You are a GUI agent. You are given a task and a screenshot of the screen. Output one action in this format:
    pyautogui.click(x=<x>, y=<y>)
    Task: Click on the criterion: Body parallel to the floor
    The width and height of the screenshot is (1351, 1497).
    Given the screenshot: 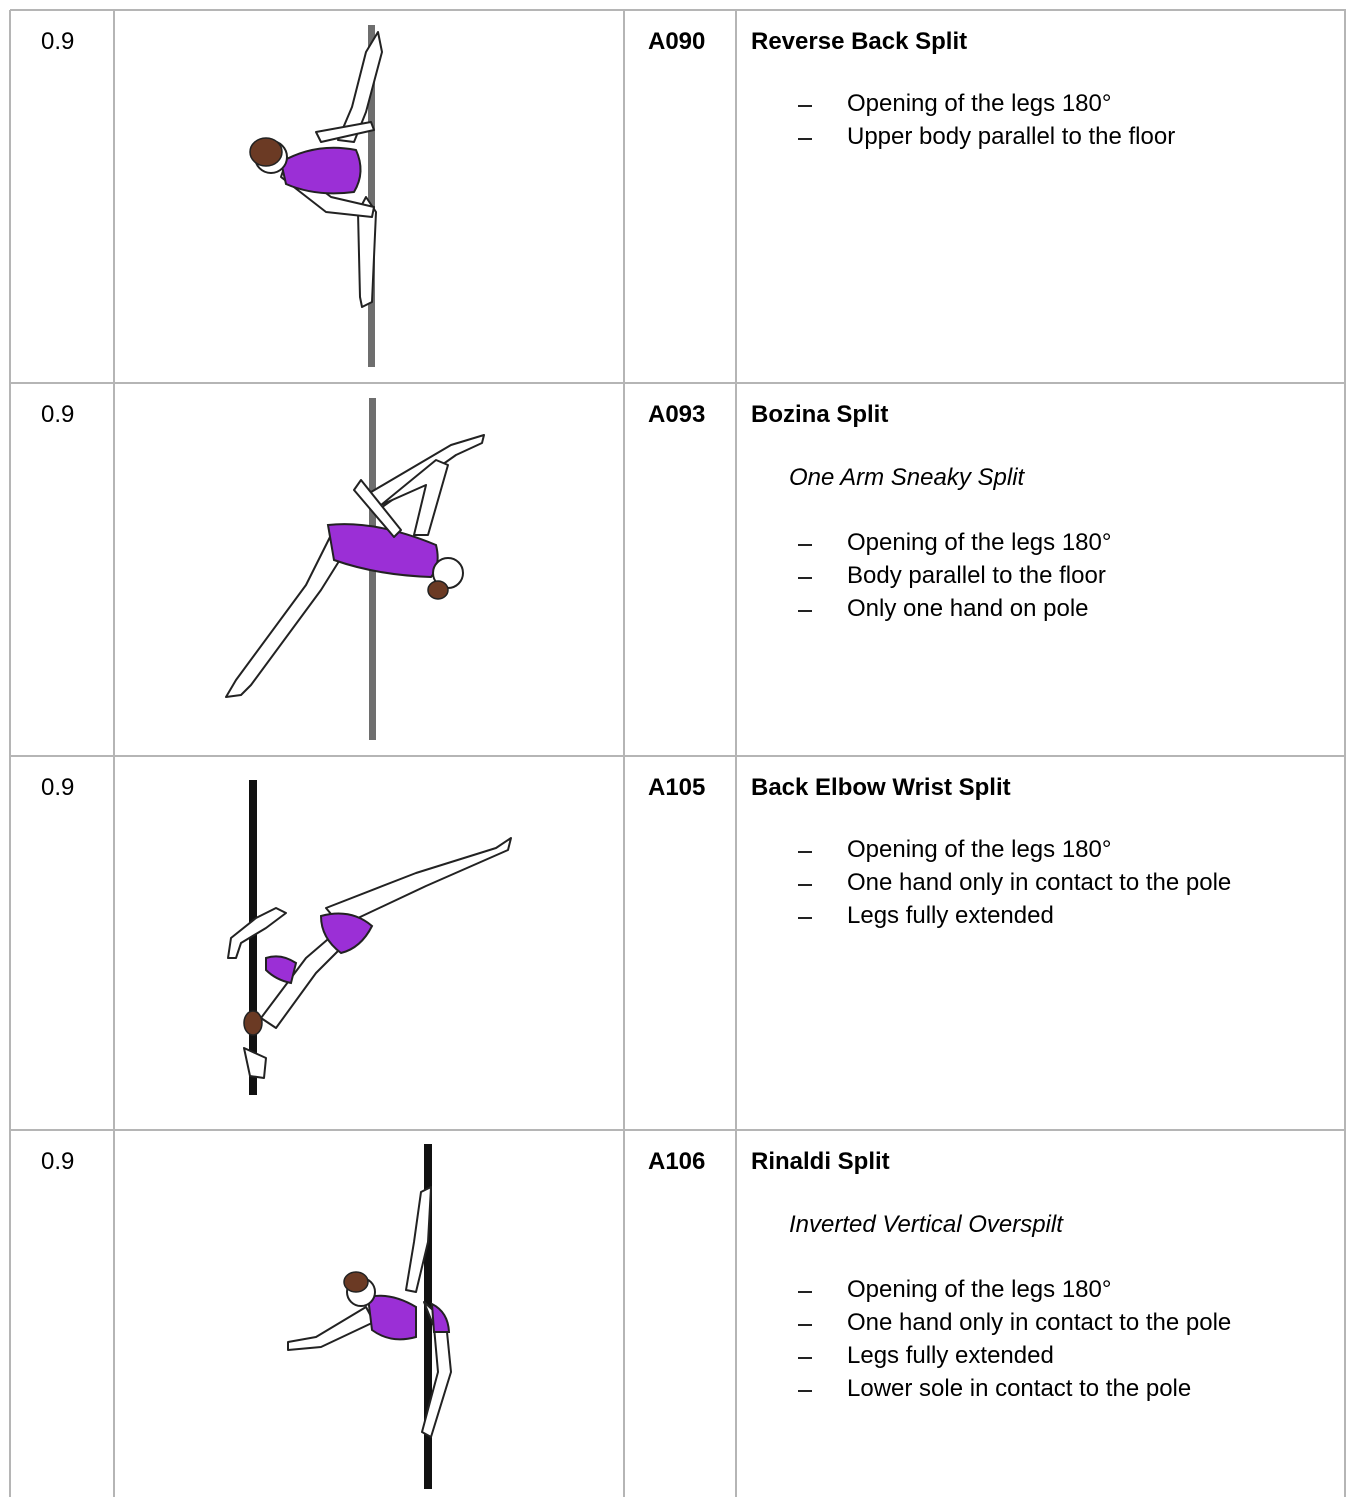 What is the action you would take?
    pyautogui.click(x=976, y=575)
    